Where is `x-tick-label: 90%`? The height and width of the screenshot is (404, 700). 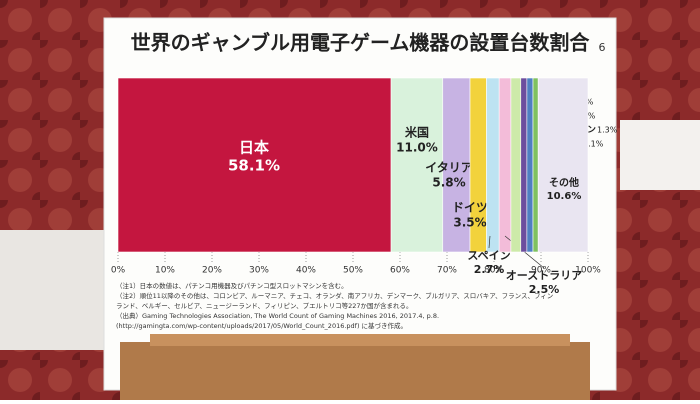
x-tick-label: 90% is located at coordinates (541, 271).